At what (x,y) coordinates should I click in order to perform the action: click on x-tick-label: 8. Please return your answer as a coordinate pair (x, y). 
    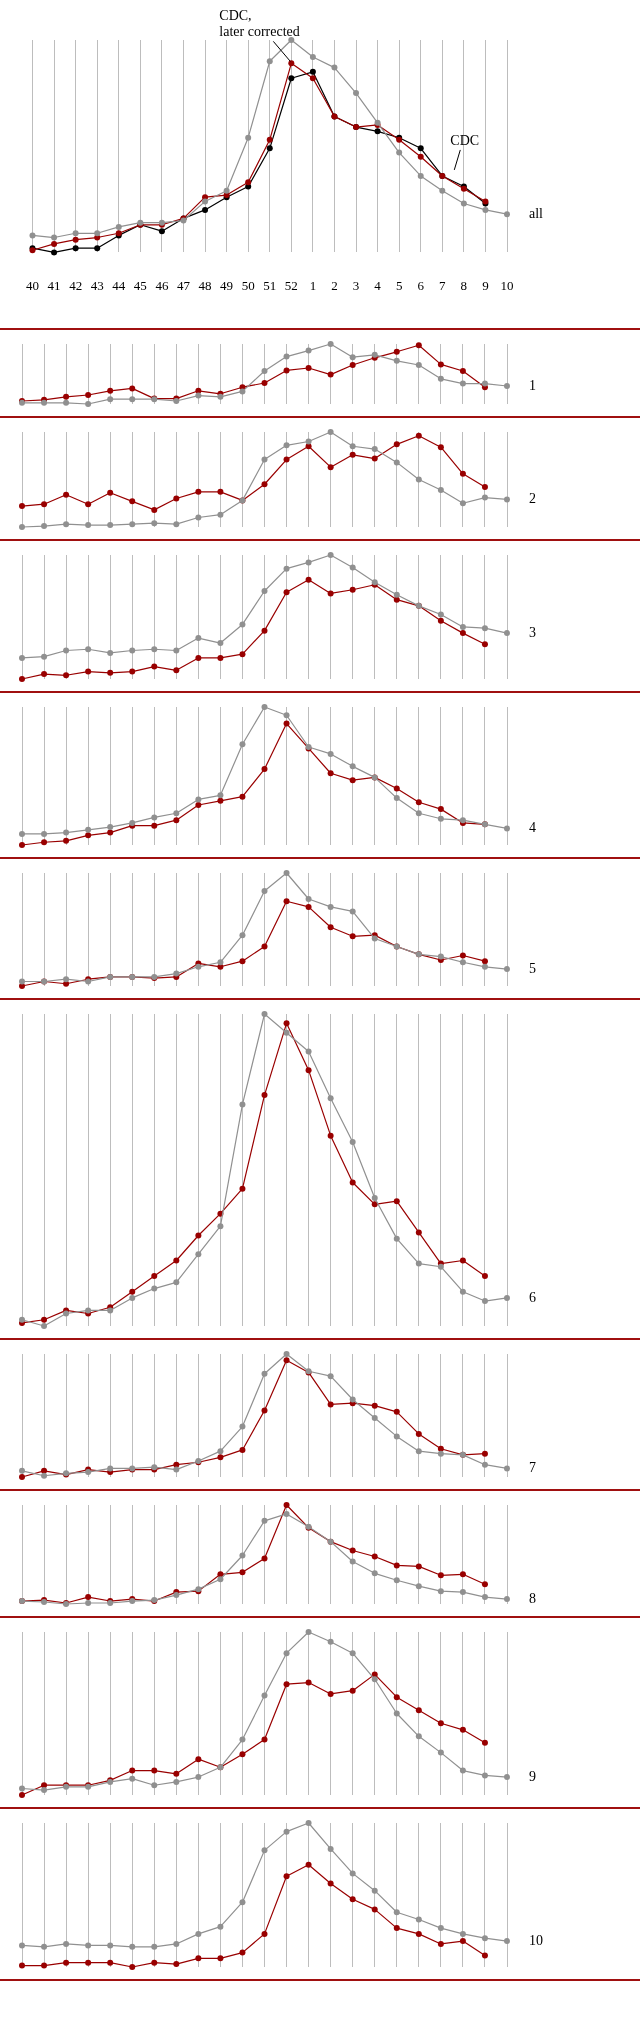
    Looking at the image, I should click on (464, 285).